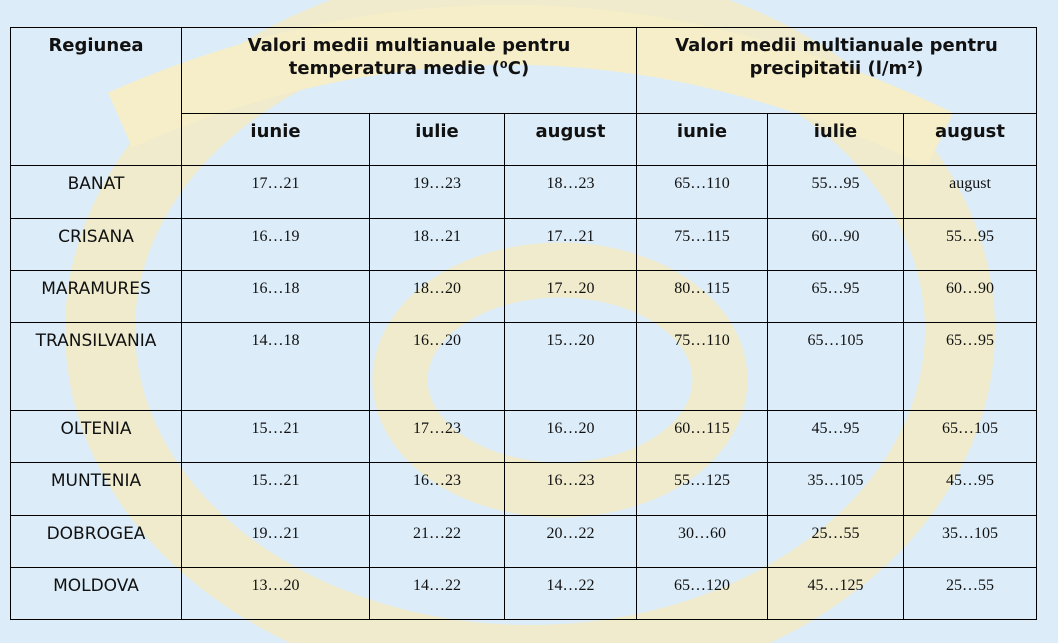 The height and width of the screenshot is (643, 1058). What do you see at coordinates (437, 192) in the screenshot?
I see `value-cell: 19…23` at bounding box center [437, 192].